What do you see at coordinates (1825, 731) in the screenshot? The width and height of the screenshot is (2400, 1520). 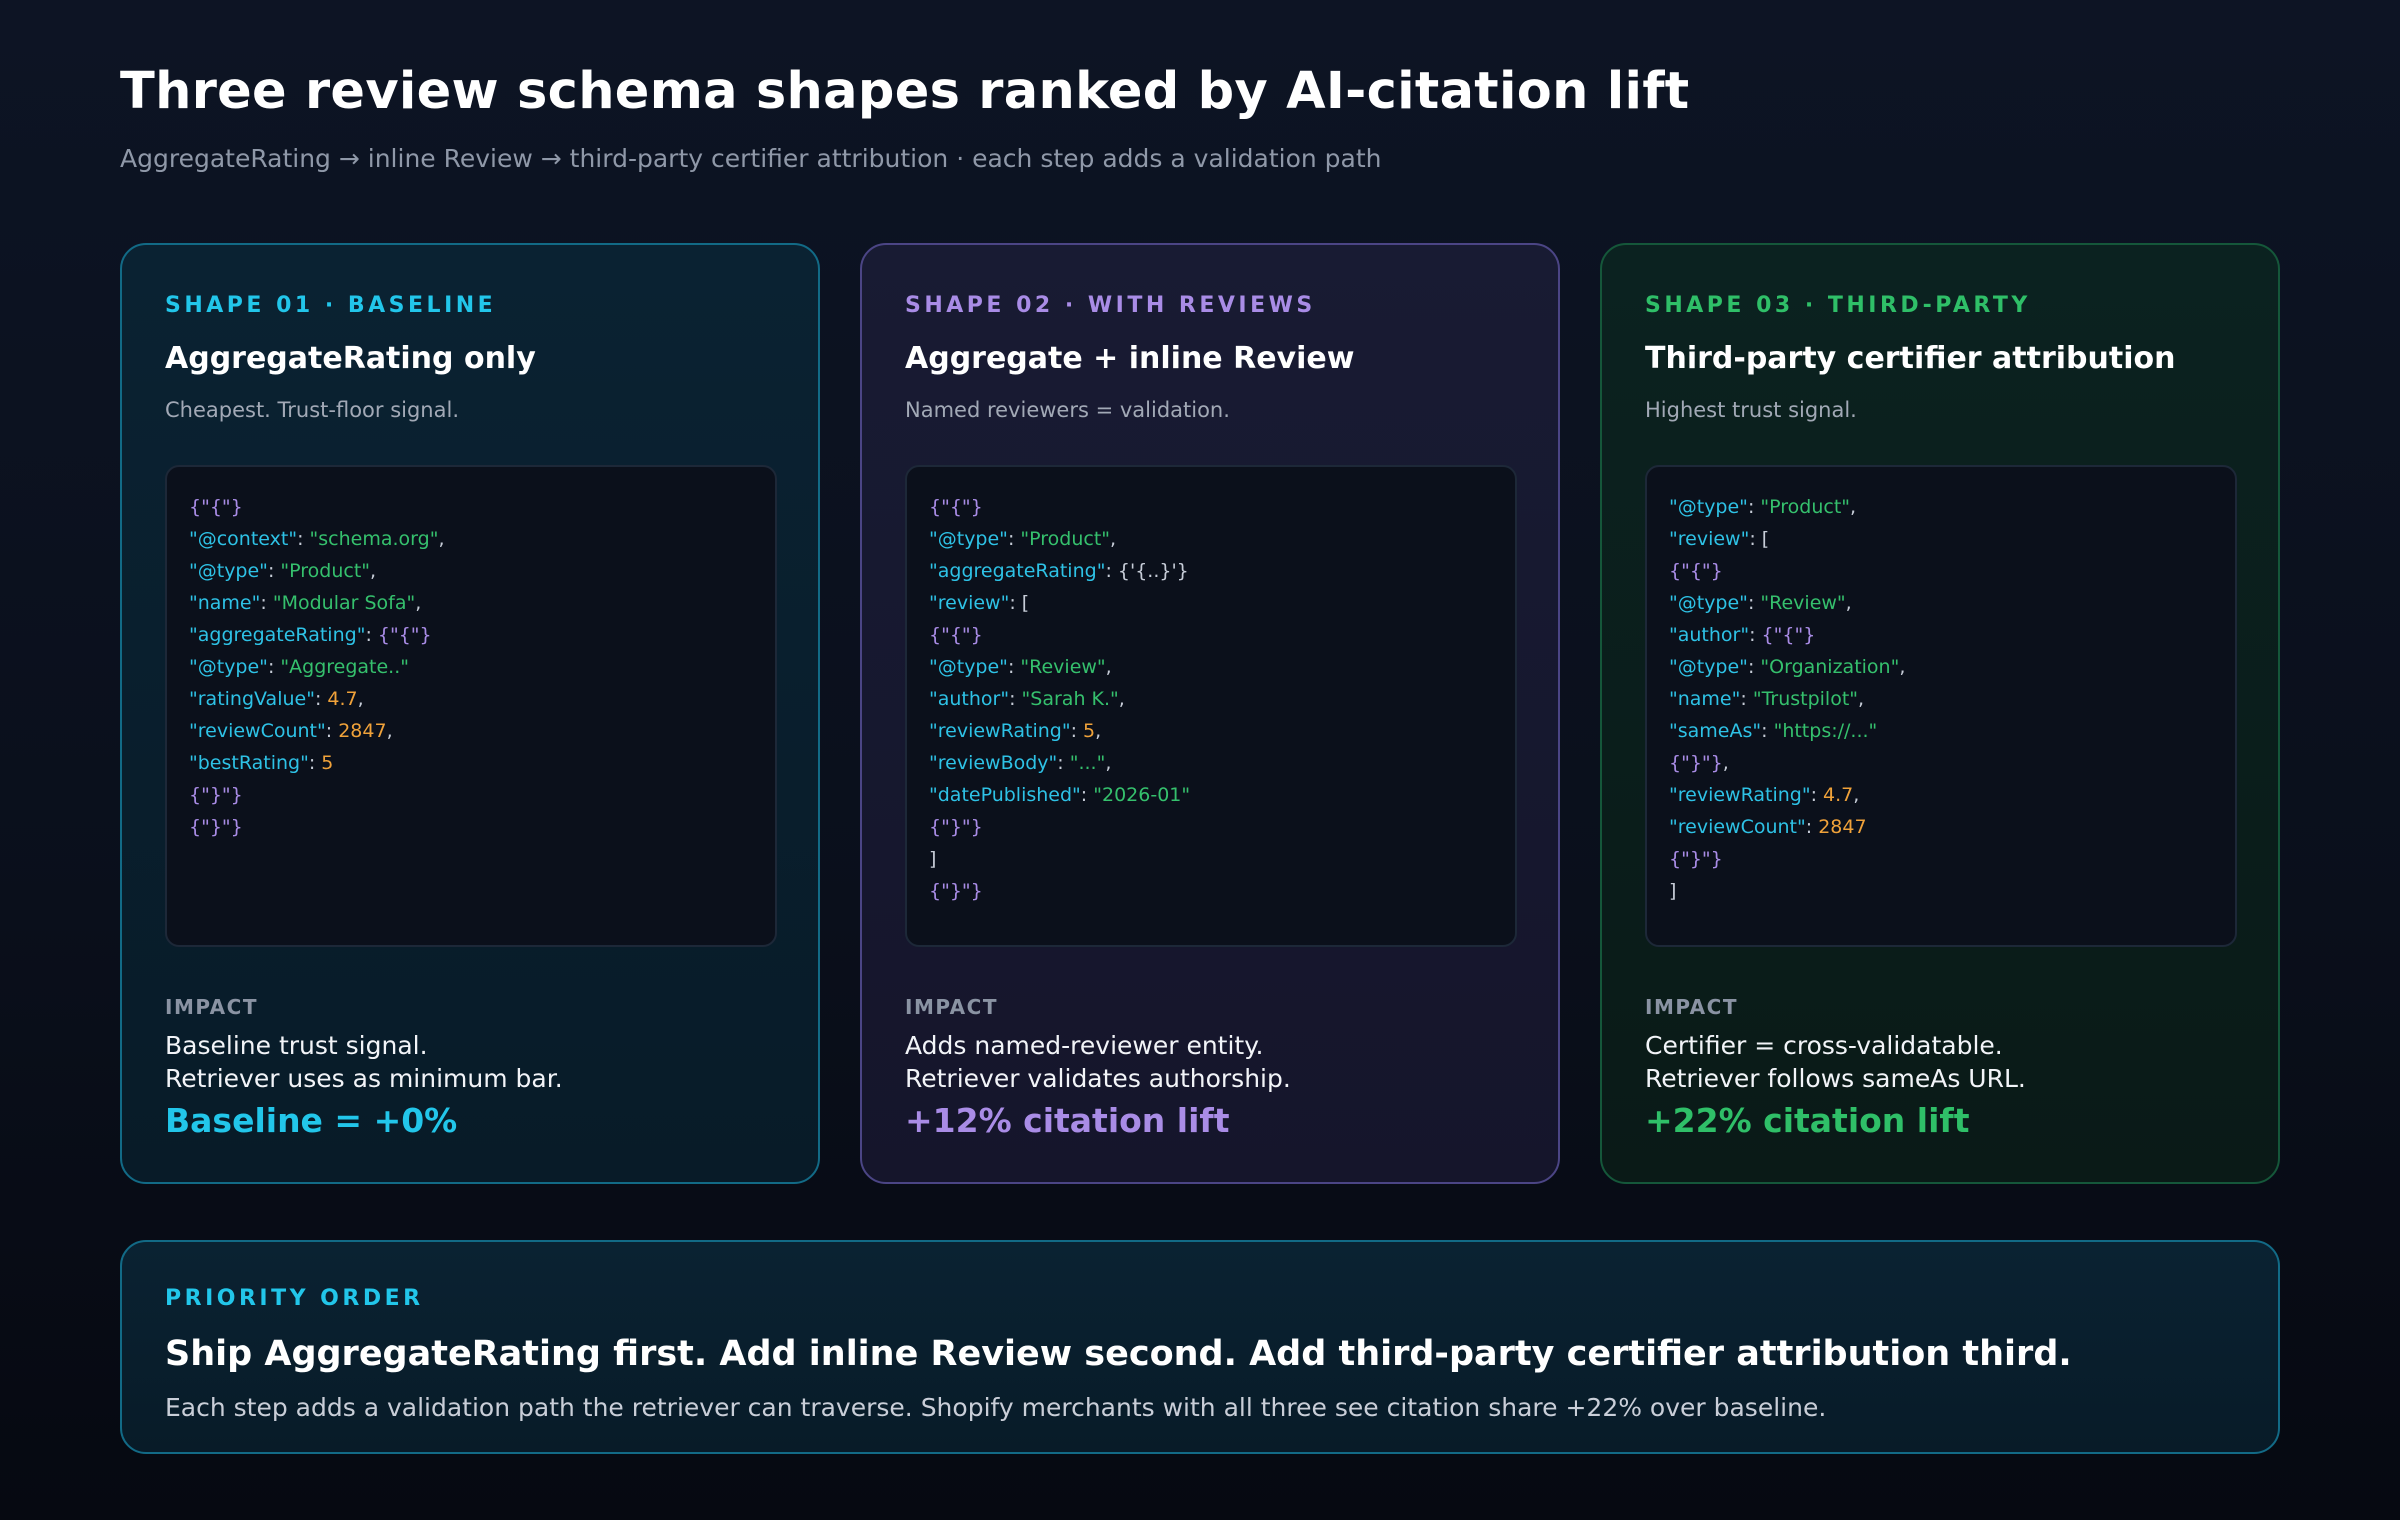 I see `code-token: "https://..."` at bounding box center [1825, 731].